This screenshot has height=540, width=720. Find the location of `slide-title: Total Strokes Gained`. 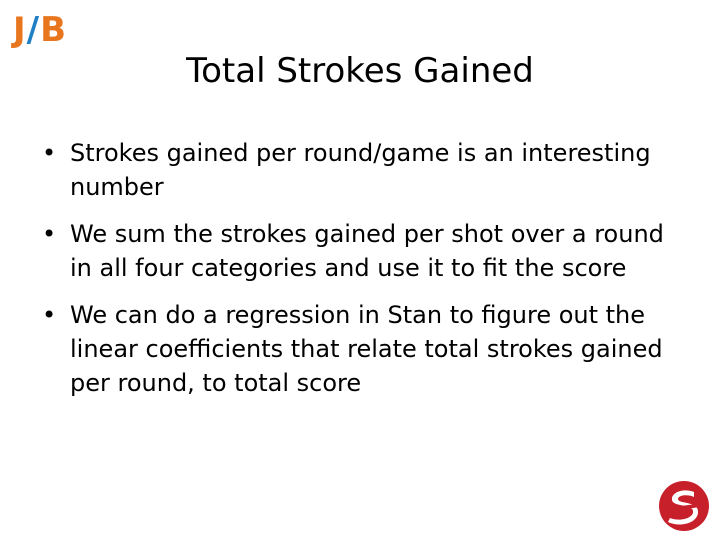

slide-title: Total Strokes Gained is located at coordinates (360, 71).